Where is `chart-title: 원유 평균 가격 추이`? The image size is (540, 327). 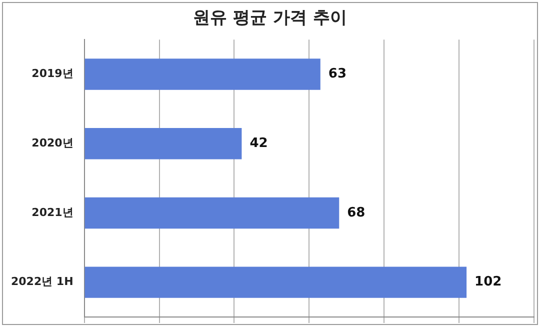
chart-title: 원유 평균 가격 추이 is located at coordinates (270, 18).